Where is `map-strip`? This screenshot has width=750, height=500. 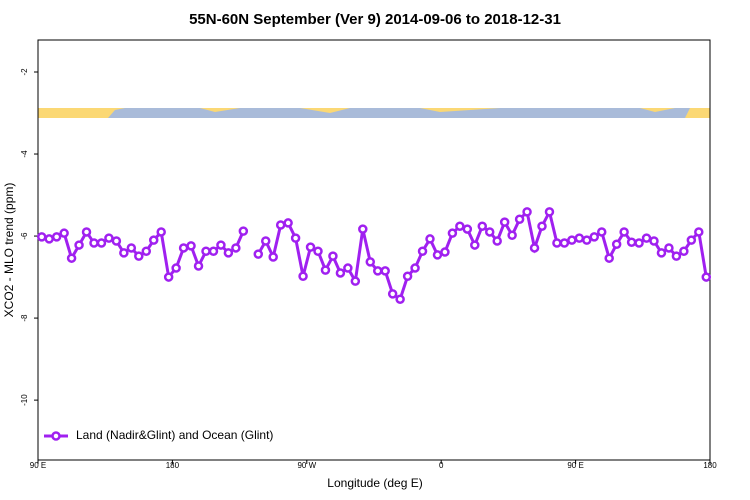
map-strip is located at coordinates (374, 113).